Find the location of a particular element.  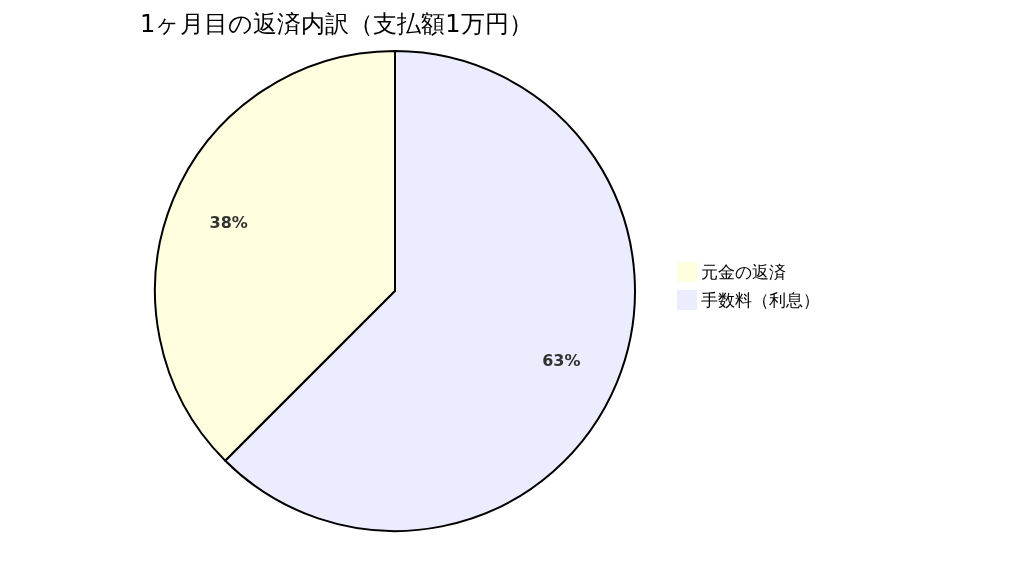

data-label: 63% is located at coordinates (561, 360).